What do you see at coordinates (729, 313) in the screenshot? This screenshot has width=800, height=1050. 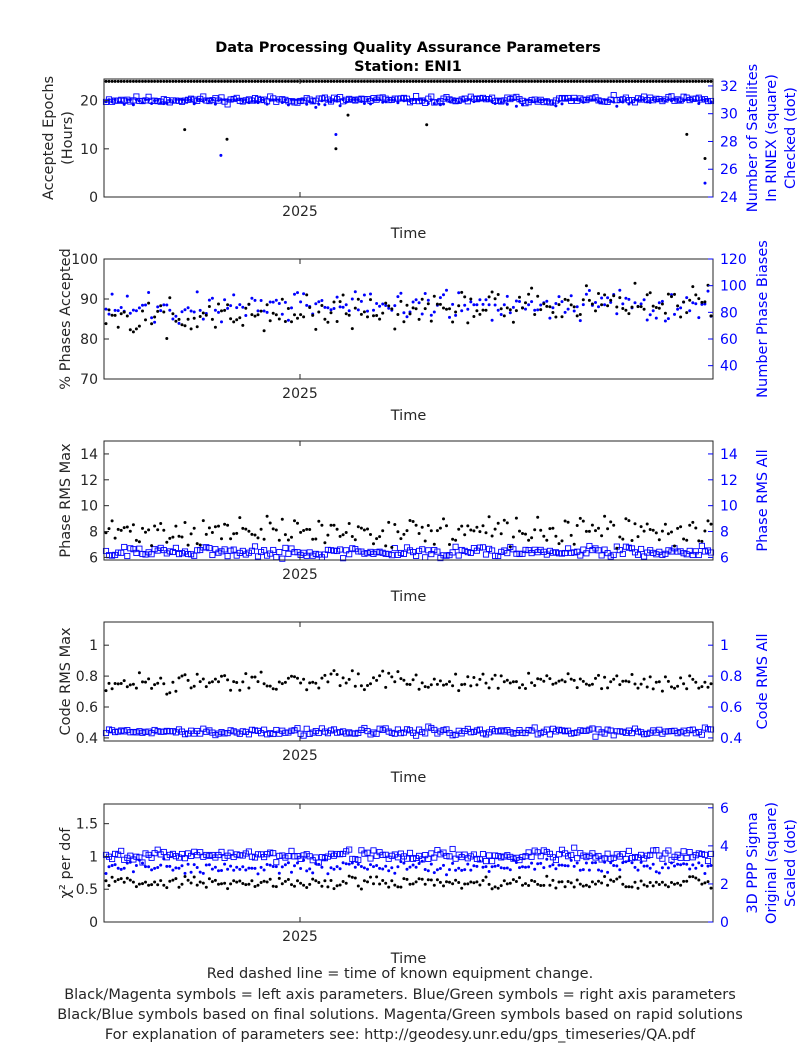 I see `phases-right-tick-label: 80` at bounding box center [729, 313].